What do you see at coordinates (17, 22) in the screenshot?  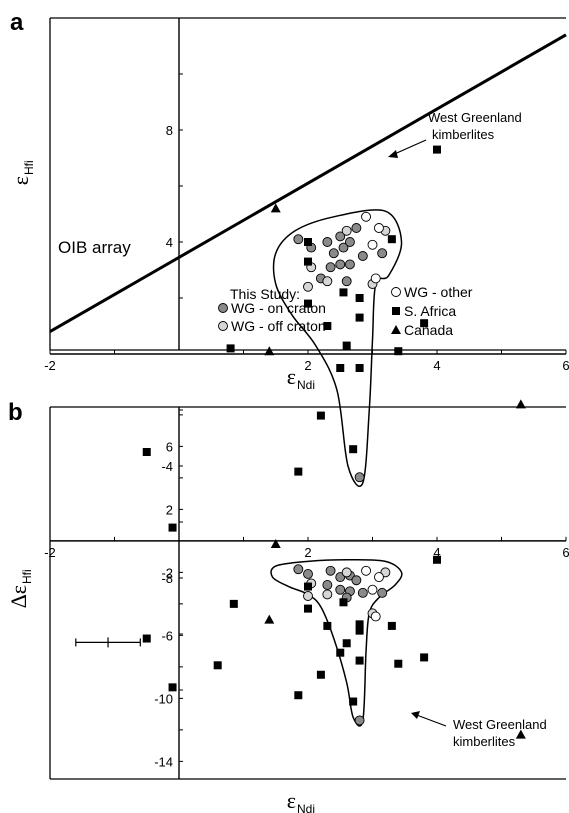 I see `panel-letter: a` at bounding box center [17, 22].